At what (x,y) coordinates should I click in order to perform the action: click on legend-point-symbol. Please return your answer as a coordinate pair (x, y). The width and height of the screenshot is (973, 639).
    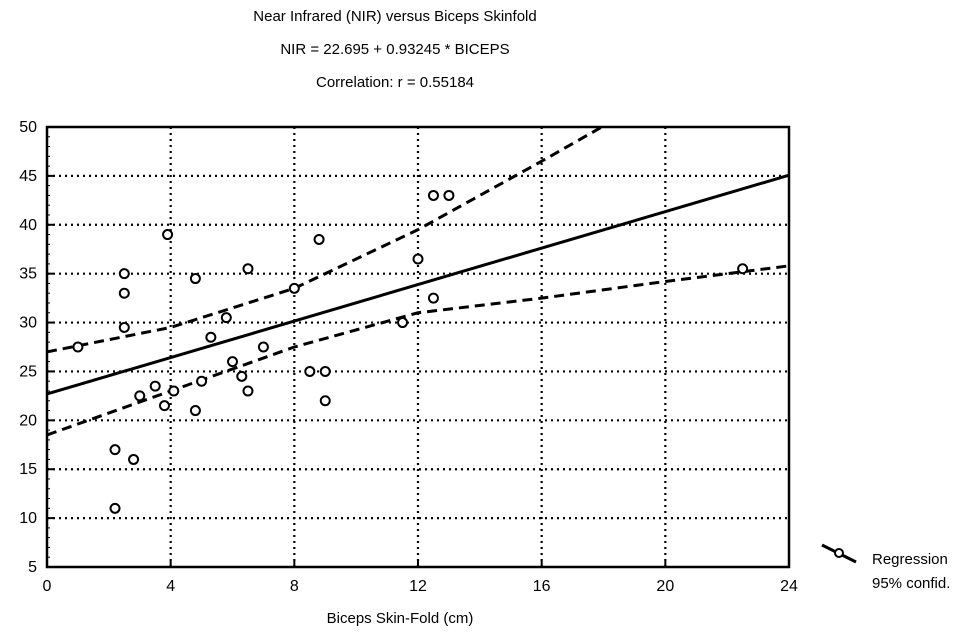
    Looking at the image, I should click on (839, 553).